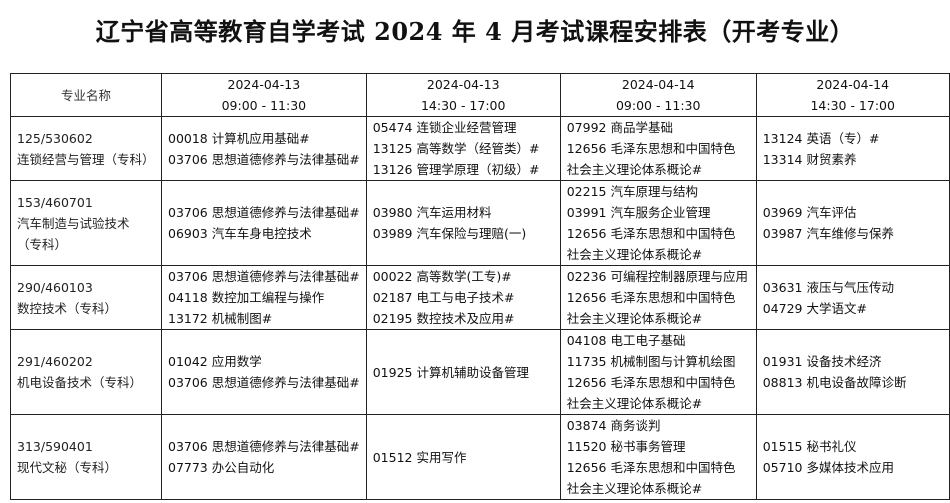 The height and width of the screenshot is (503, 950). I want to click on major-name: 连锁经营与管理（专科）, so click(86, 159).